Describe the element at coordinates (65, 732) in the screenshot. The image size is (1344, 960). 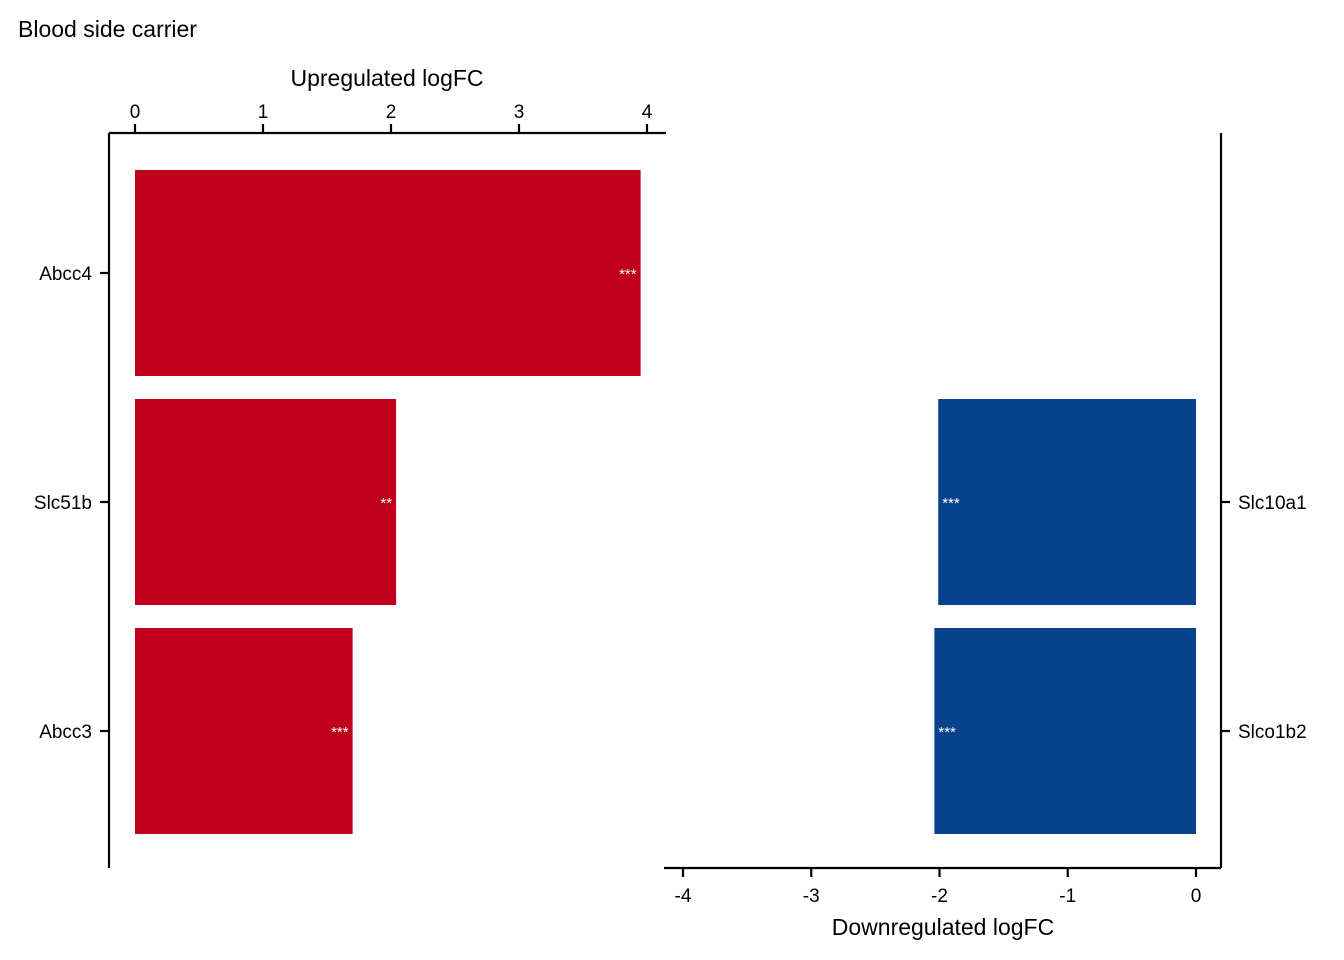
I see `up-y-tick-label: Abcc3` at that location.